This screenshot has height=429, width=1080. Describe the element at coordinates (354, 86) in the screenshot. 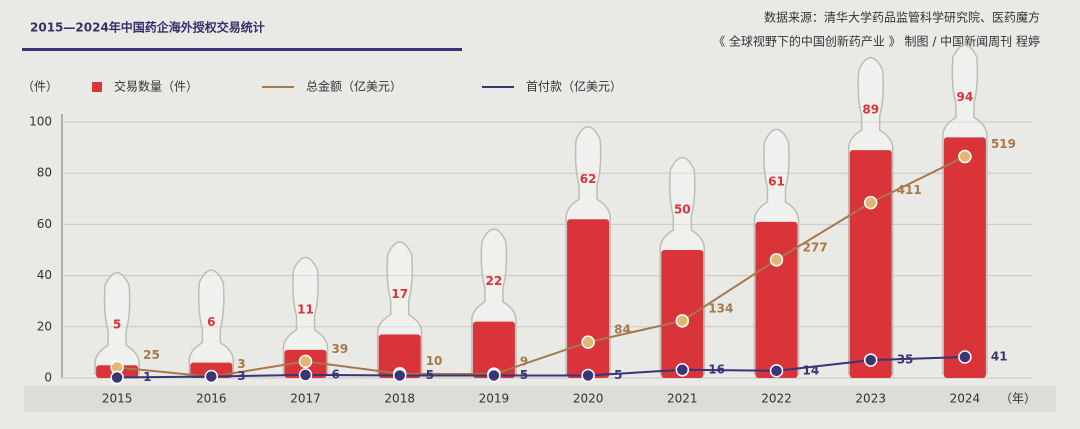

I see `legend-label: 总金额（亿美元）` at that location.